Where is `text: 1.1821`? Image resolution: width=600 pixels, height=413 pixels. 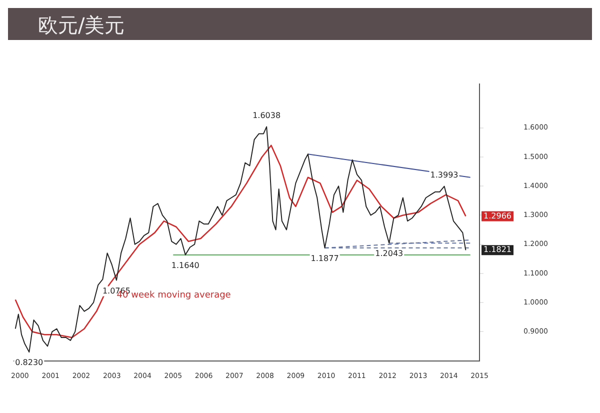
text: 1.1821 is located at coordinates (498, 249).